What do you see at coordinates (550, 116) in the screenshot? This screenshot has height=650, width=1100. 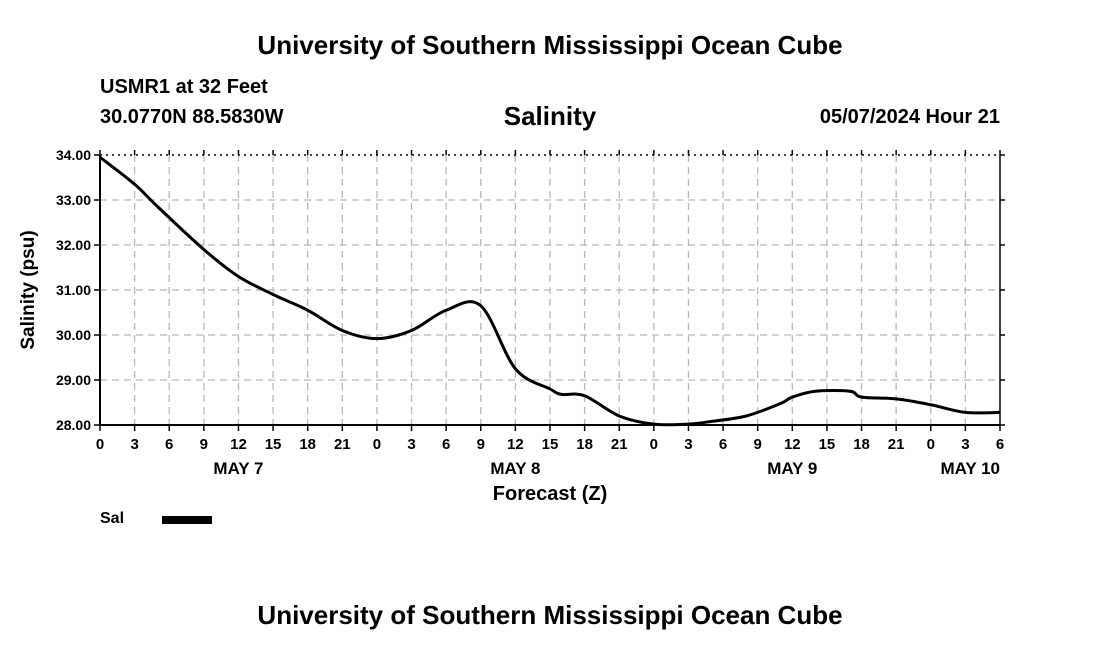 I see `chart-title: Salinity` at bounding box center [550, 116].